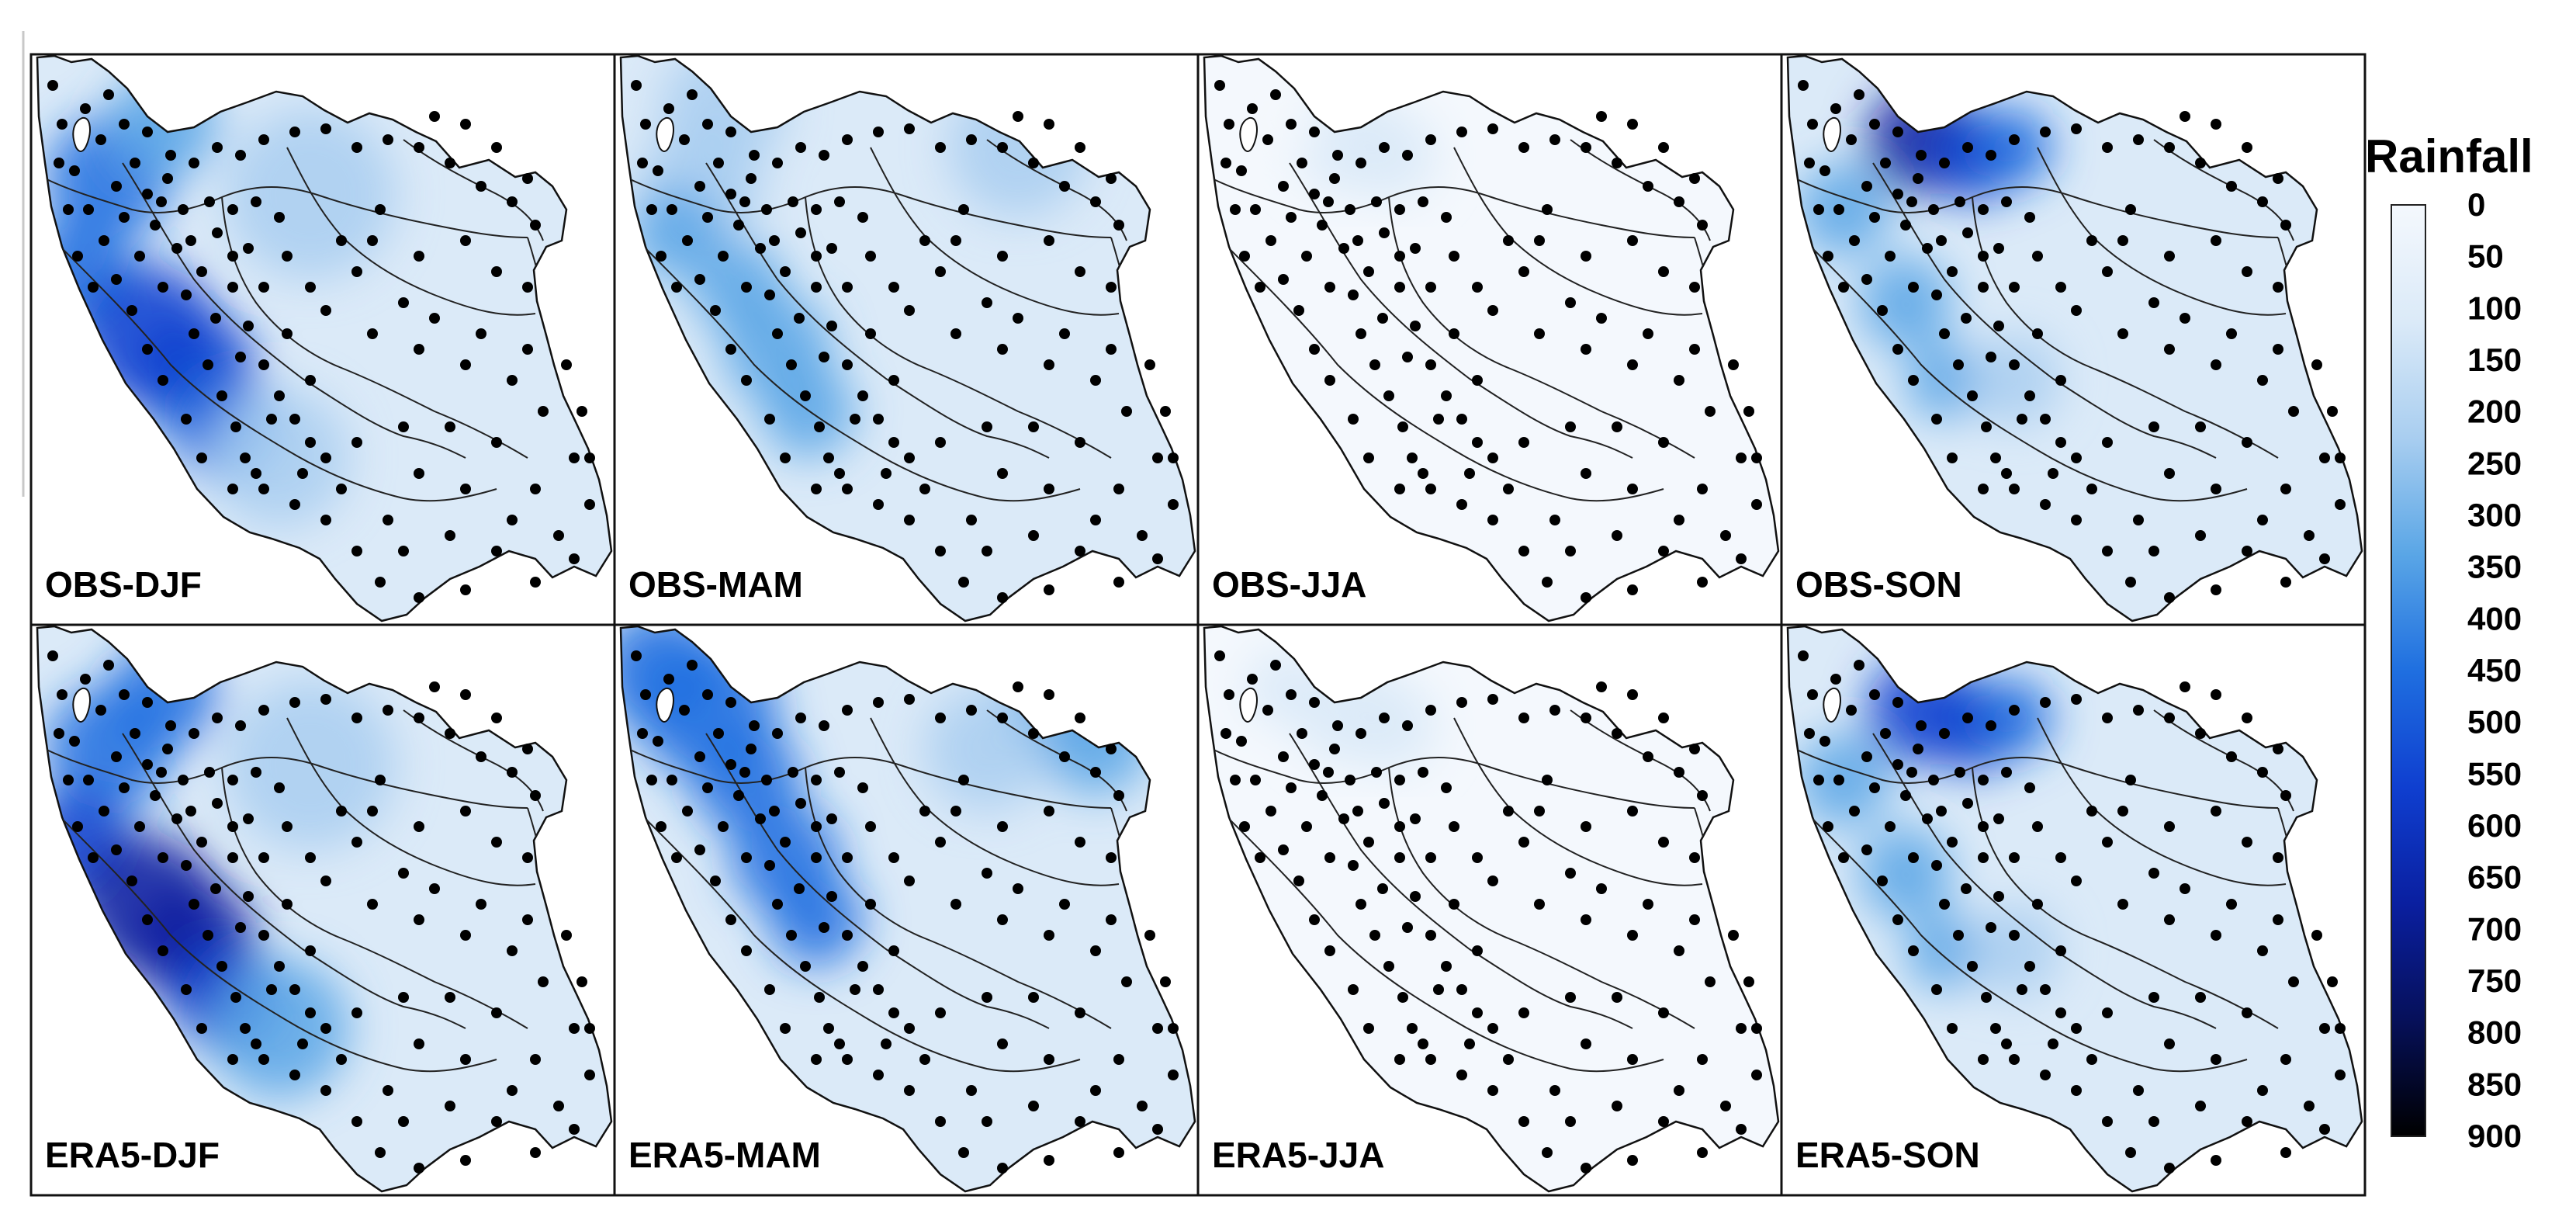 Image resolution: width=2576 pixels, height=1217 pixels. I want to click on colorbar-tick-label: 650, so click(2494, 878).